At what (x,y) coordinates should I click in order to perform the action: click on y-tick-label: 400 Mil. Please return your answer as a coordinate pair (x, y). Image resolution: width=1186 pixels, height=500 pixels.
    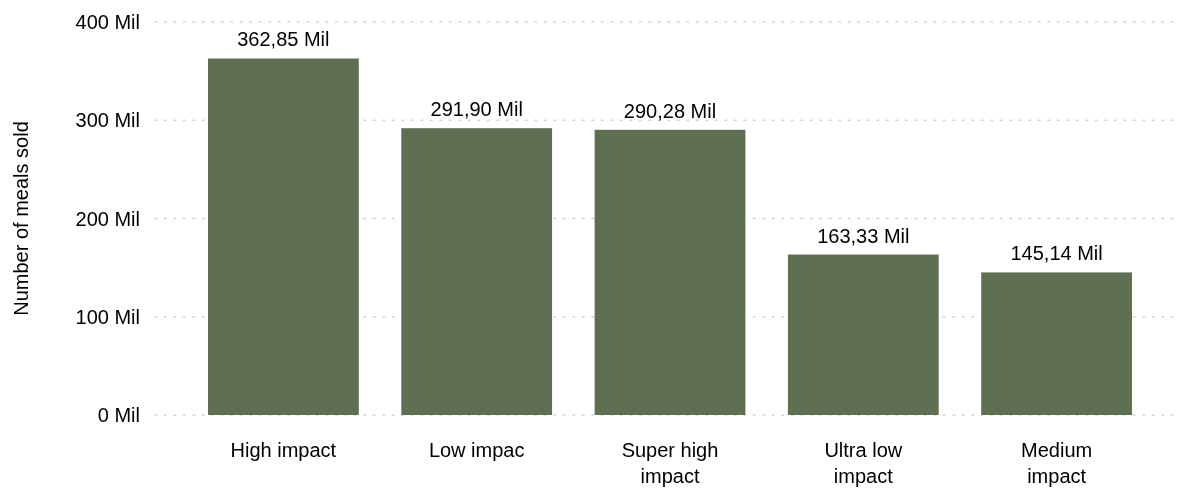
    Looking at the image, I should click on (107, 22).